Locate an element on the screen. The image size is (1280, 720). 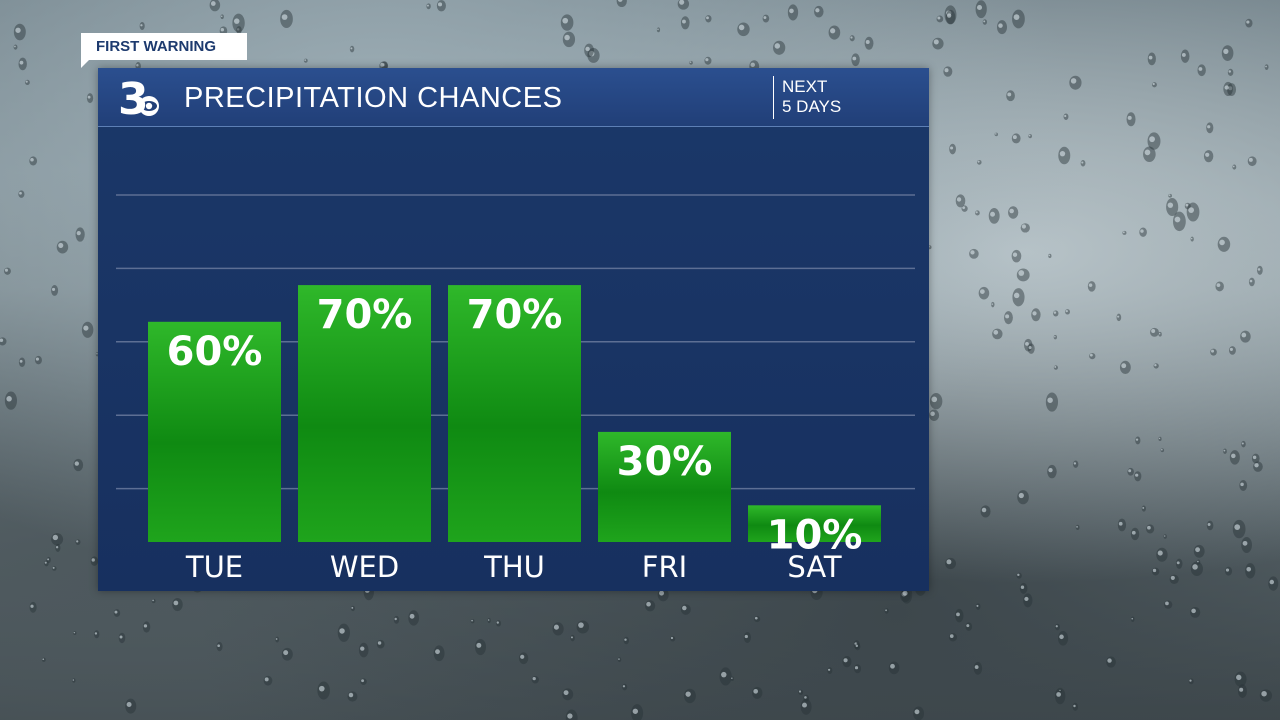
chart-title: PRECIPITATION CHANCES is located at coordinates (373, 98).